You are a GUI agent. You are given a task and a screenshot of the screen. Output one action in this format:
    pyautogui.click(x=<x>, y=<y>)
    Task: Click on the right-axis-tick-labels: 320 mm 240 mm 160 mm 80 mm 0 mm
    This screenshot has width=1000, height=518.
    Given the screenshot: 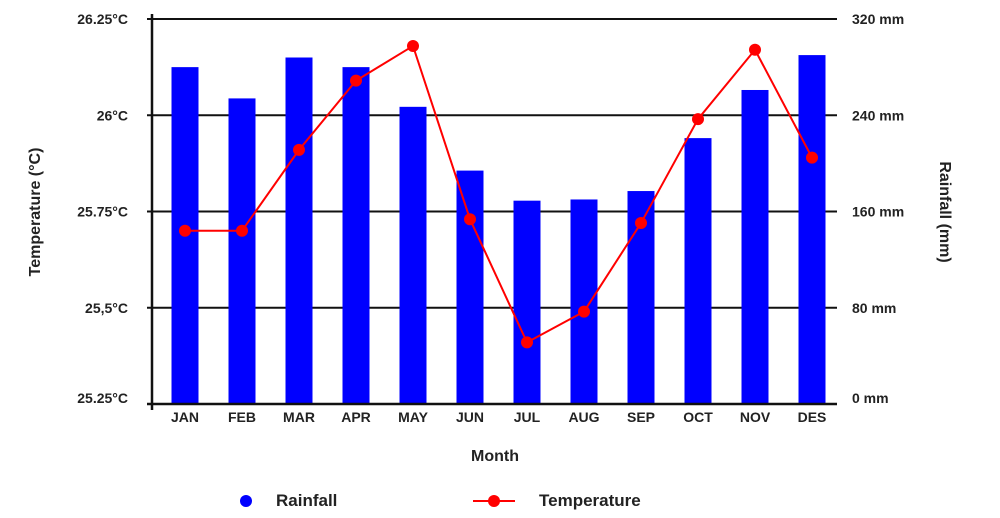 What is the action you would take?
    pyautogui.click(x=878, y=208)
    